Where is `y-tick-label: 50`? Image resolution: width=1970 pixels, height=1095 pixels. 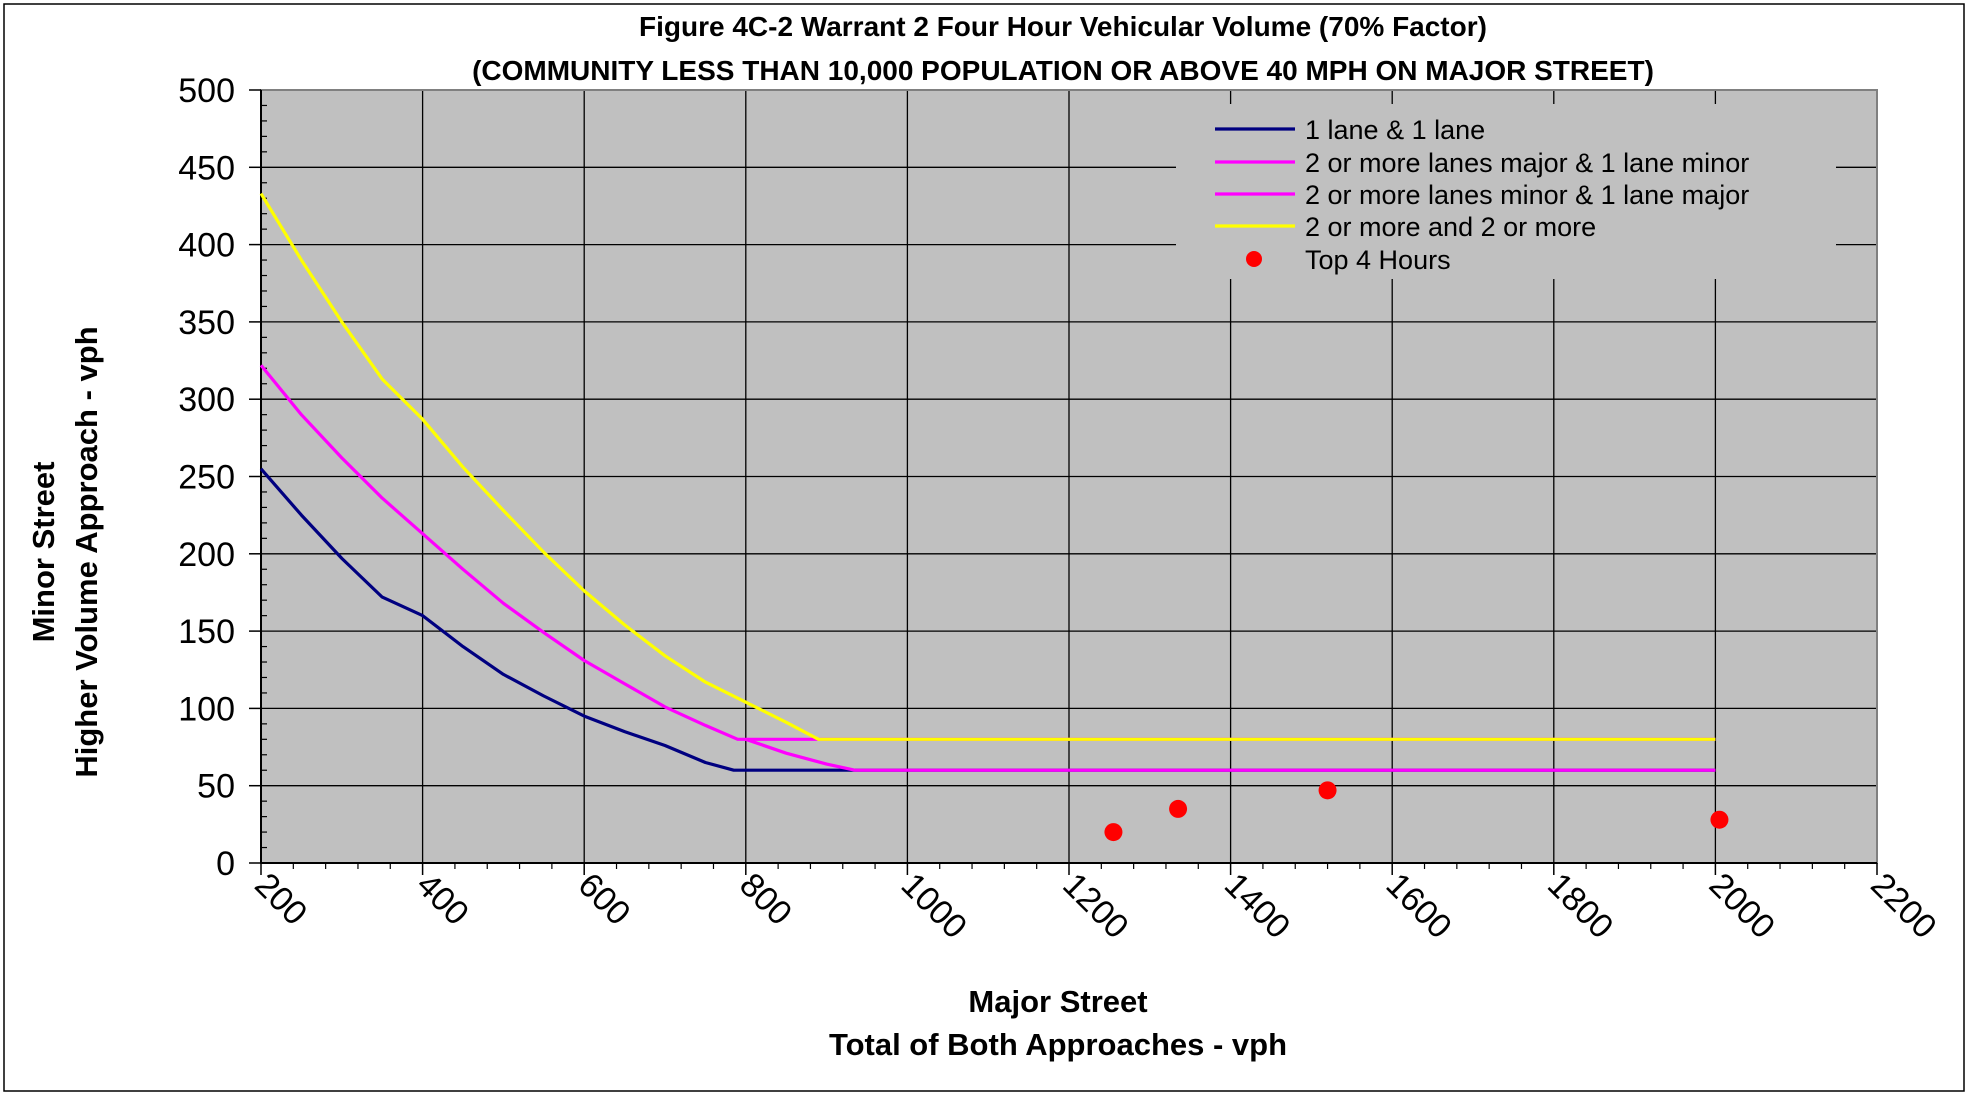
y-tick-label: 50 is located at coordinates (216, 787).